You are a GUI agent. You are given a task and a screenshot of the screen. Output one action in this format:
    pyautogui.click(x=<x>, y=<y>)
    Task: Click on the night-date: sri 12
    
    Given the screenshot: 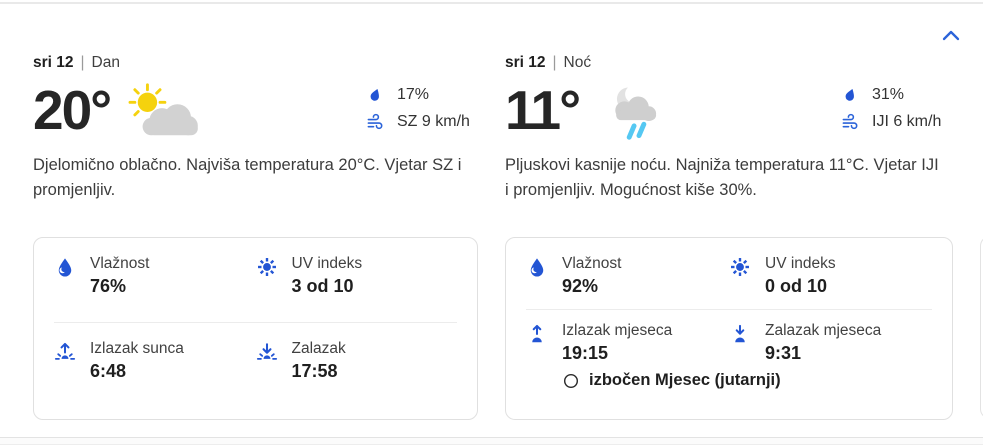 What is the action you would take?
    pyautogui.click(x=525, y=62)
    